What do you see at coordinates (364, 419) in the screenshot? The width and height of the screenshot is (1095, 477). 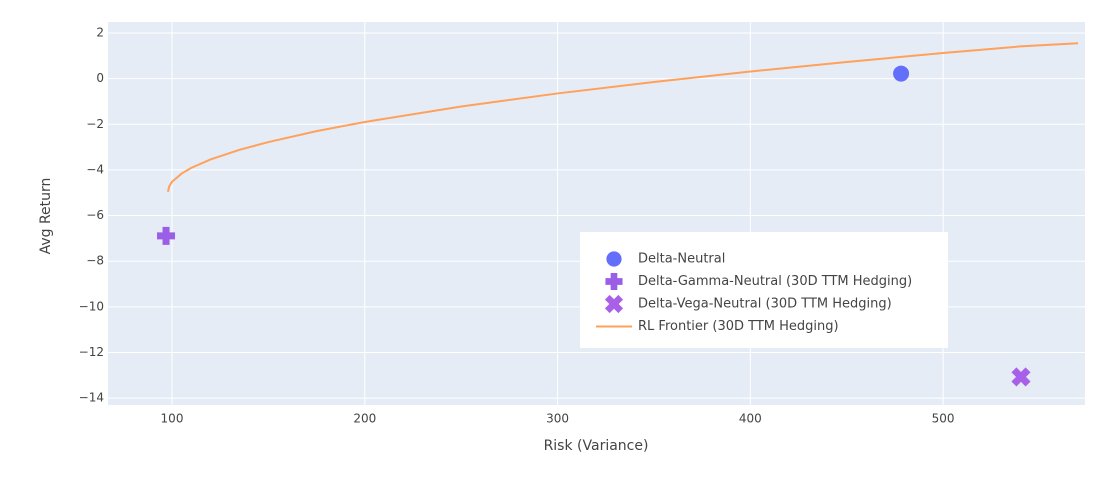 I see `x-tick-label: 200` at bounding box center [364, 419].